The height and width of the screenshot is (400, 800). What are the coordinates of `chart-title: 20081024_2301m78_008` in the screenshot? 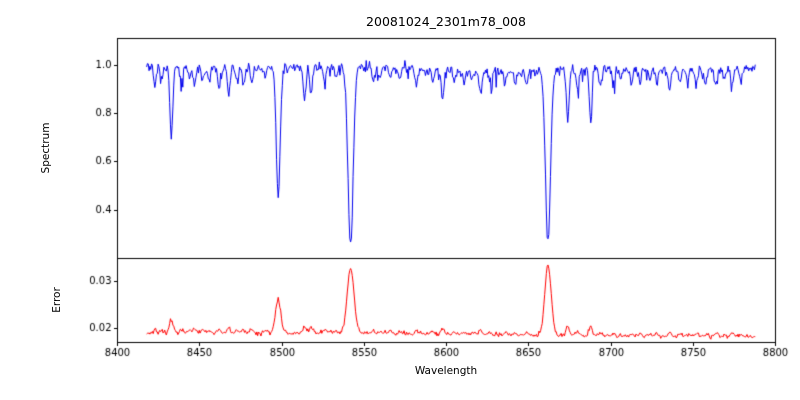 It's located at (446, 21).